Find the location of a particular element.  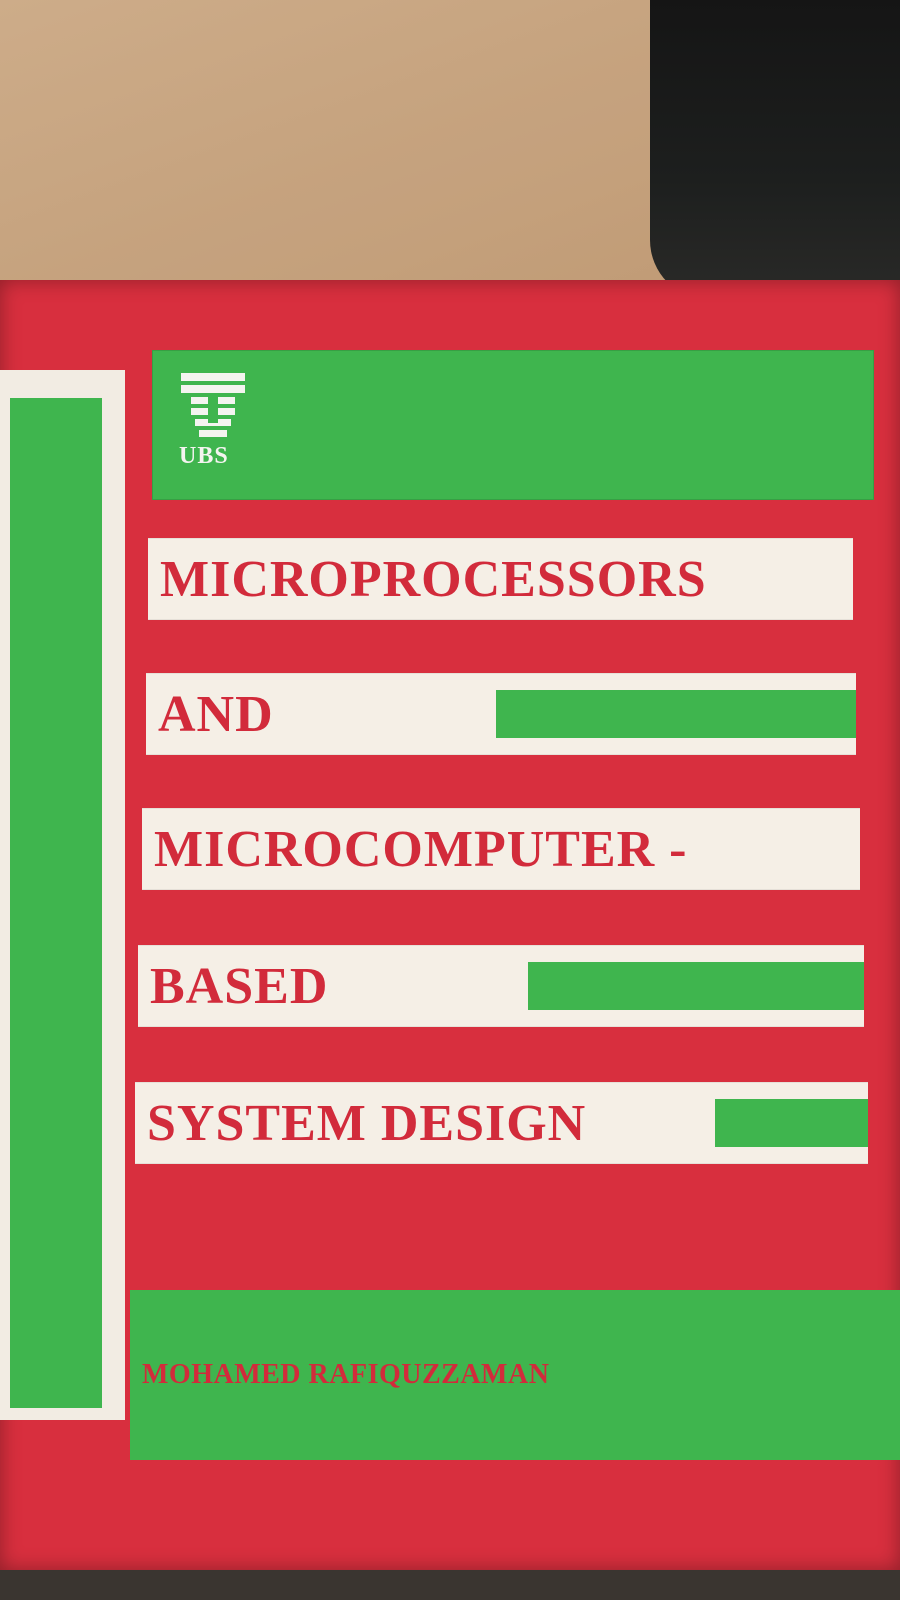

title-band-2: AND is located at coordinates (501, 714).